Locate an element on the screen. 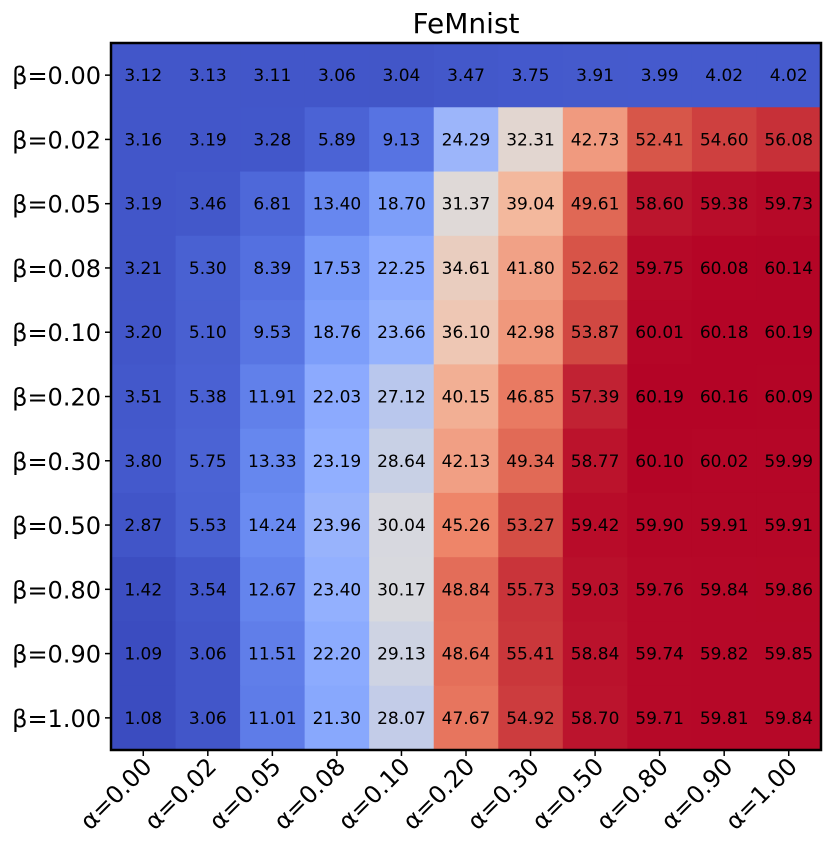 This screenshot has height=852, width=830. cell-value-label: 54.92 is located at coordinates (530, 719).